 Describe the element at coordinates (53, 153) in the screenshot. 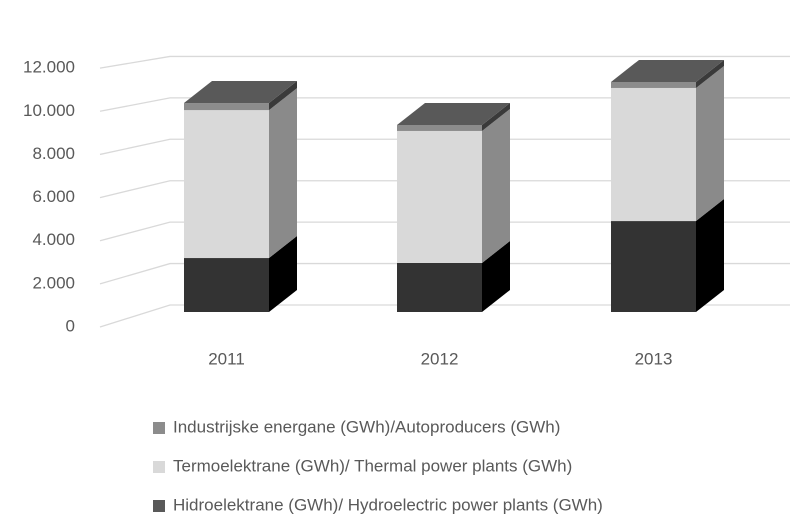

I see `y-tick-label: 8.000` at that location.